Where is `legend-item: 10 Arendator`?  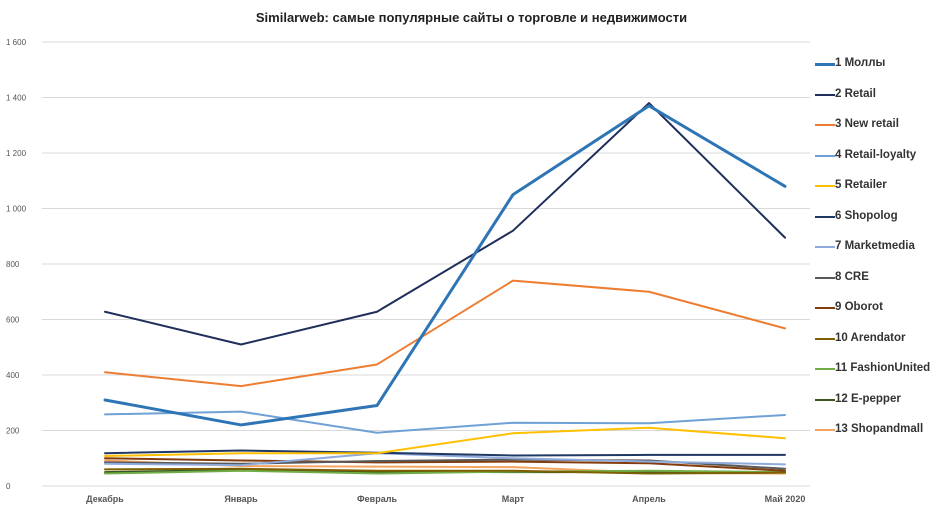 legend-item: 10 Arendator is located at coordinates (877, 344).